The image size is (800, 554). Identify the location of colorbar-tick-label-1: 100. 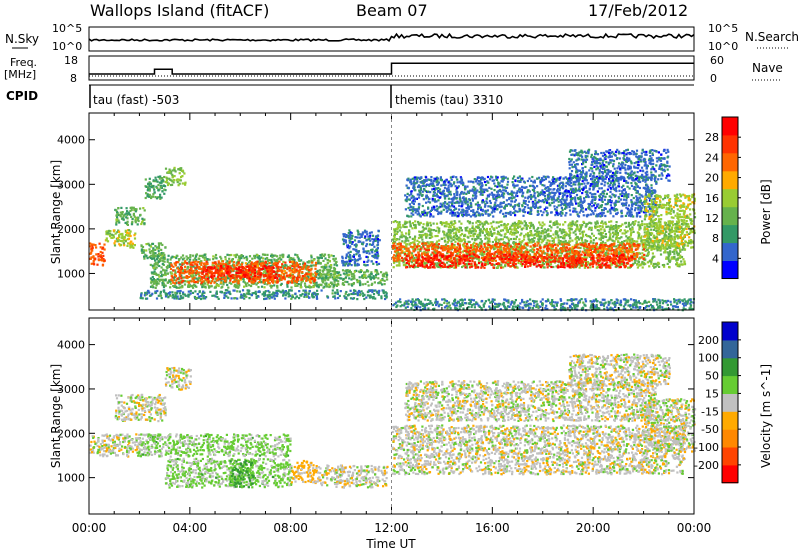
(708, 358).